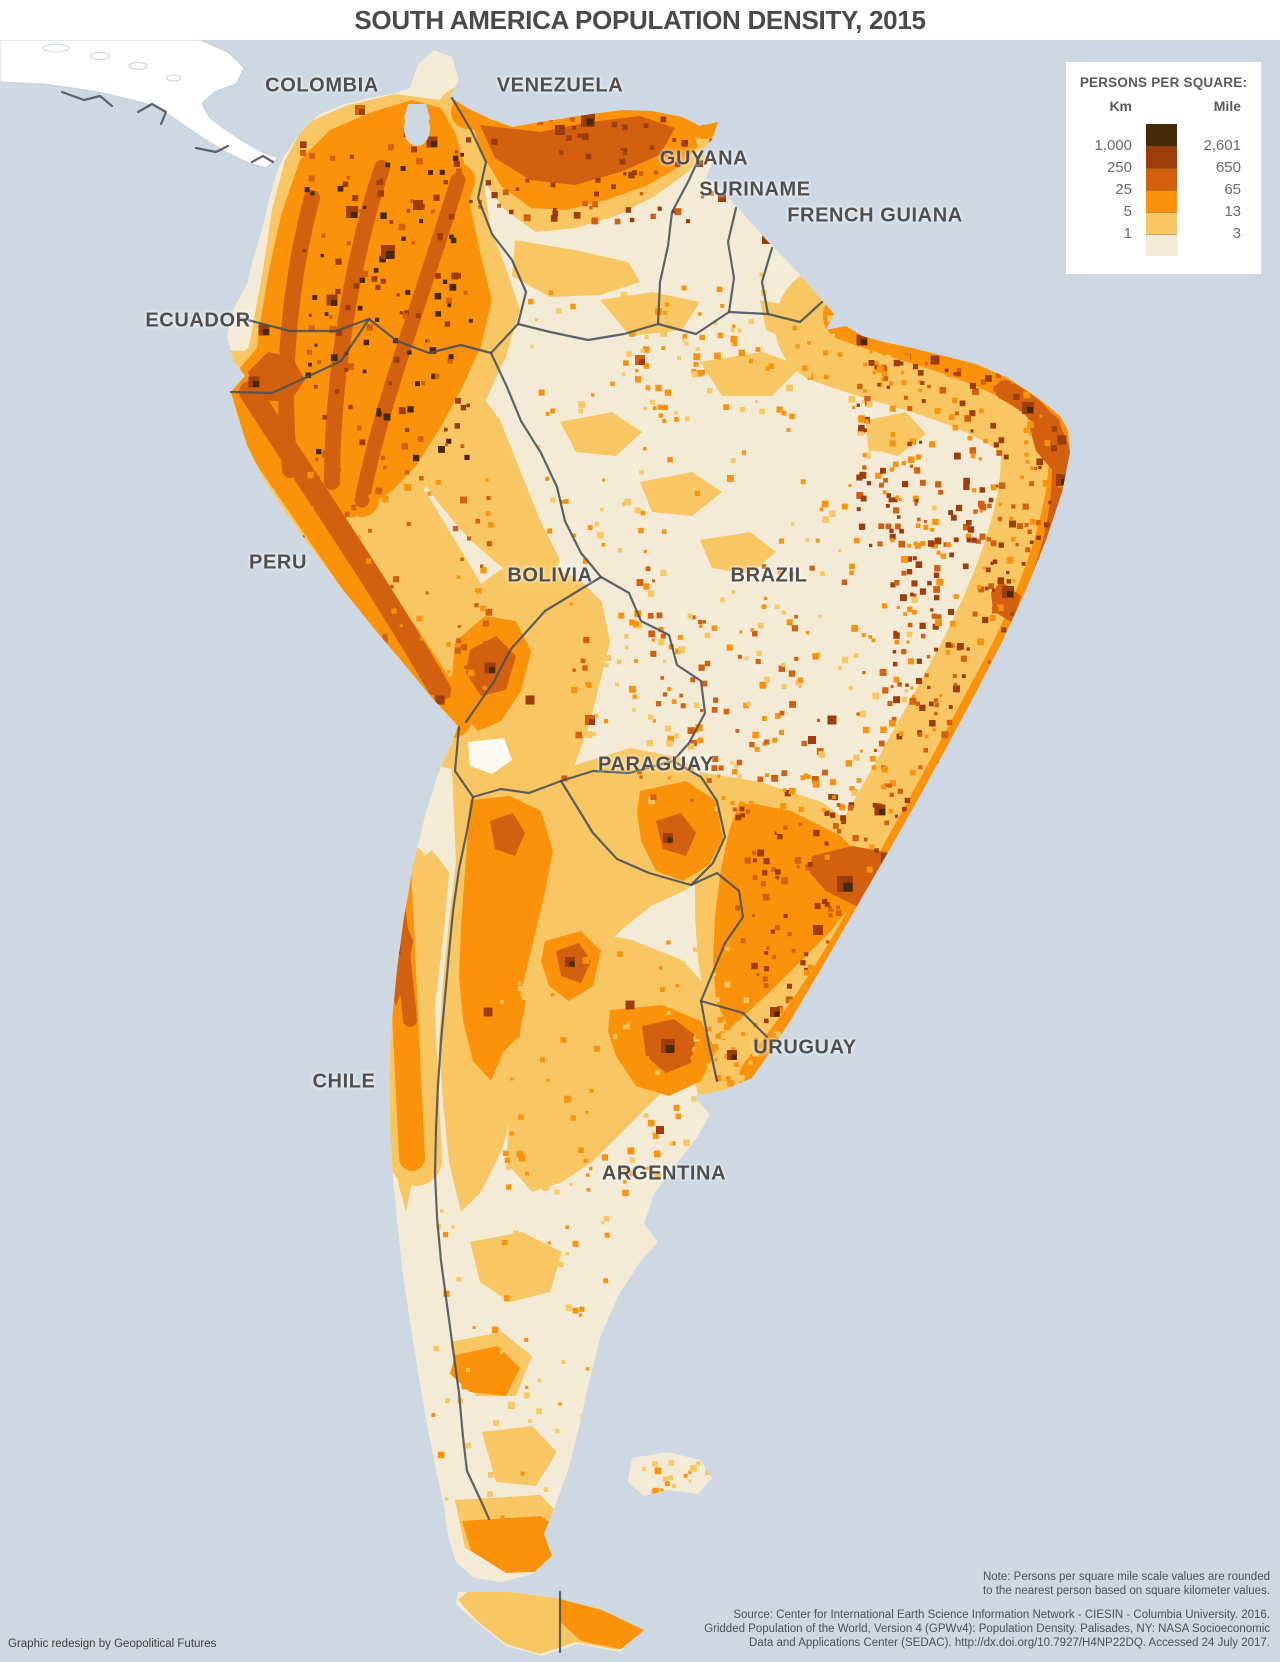 The height and width of the screenshot is (1662, 1280). I want to click on legend-band-column, so click(1161, 190).